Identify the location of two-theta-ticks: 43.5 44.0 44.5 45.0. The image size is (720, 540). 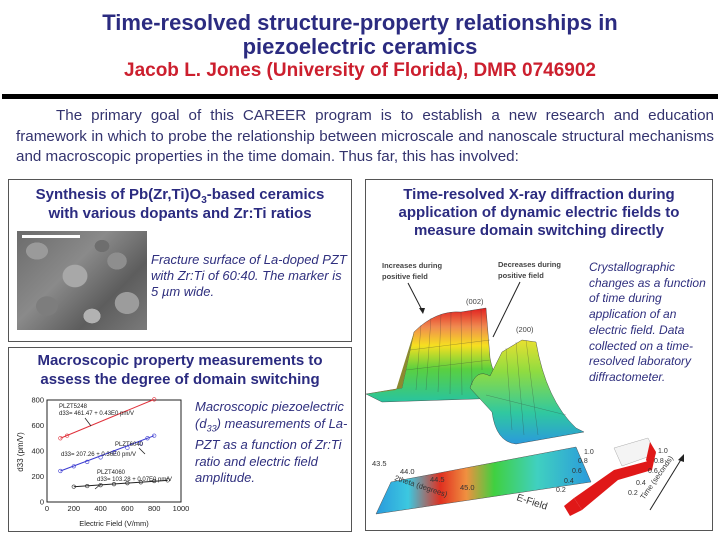
(423, 475).